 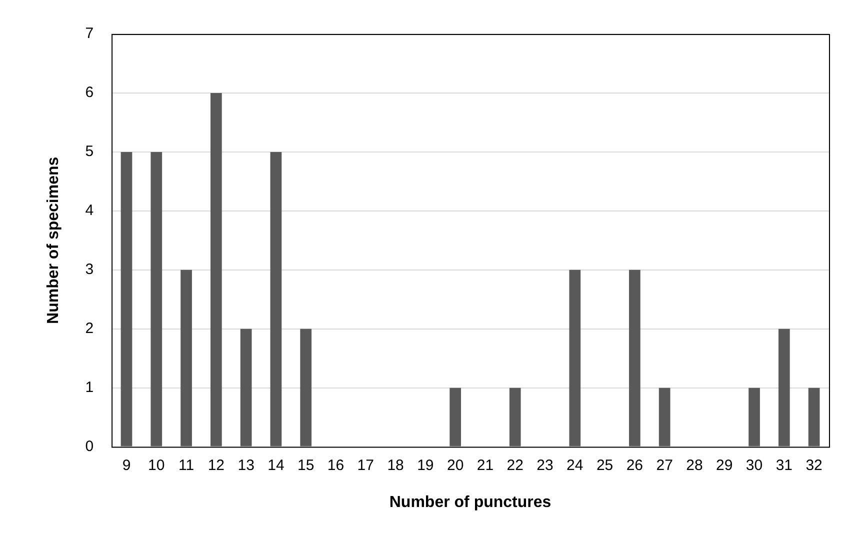 What do you see at coordinates (89, 33) in the screenshot?
I see `y-tick-label: 7` at bounding box center [89, 33].